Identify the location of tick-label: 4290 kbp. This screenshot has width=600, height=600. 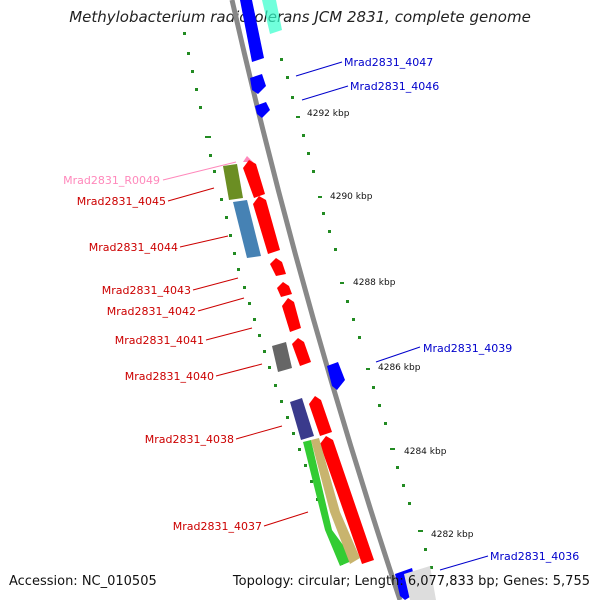
(351, 197).